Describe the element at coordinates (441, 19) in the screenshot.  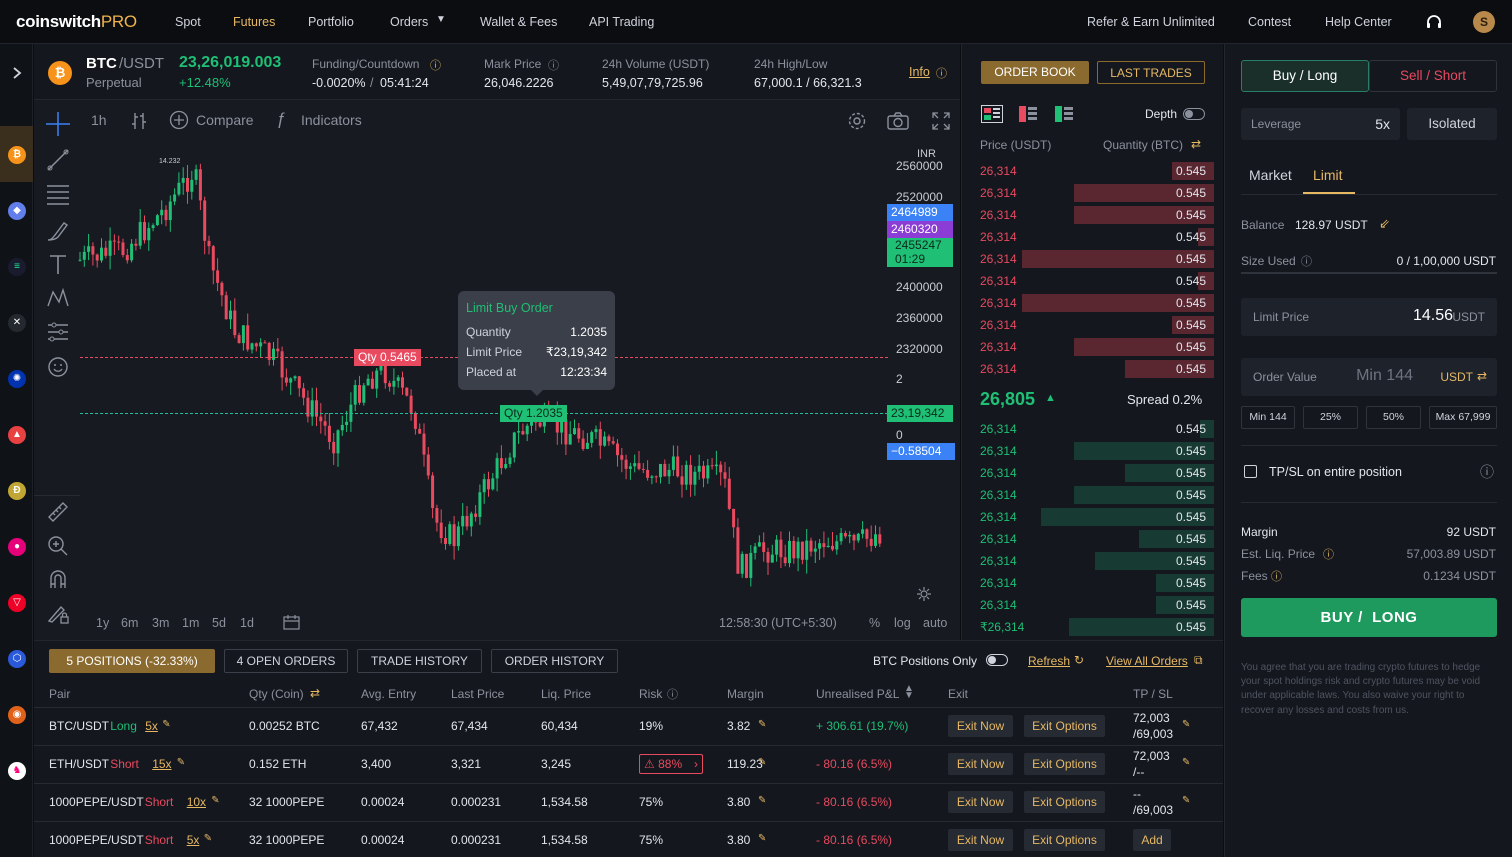
I see `chevron-down-icon: ▼` at that location.